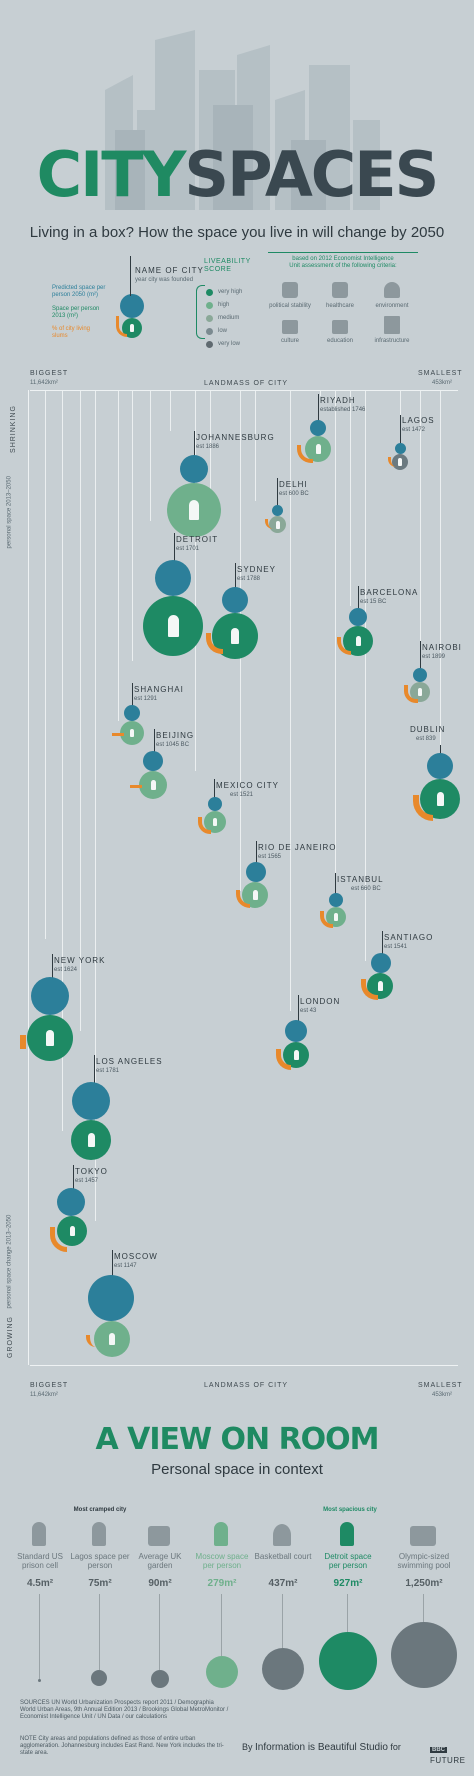 This screenshot has width=474, height=1776. I want to click on shanghai-2050-circle, so click(132, 713).